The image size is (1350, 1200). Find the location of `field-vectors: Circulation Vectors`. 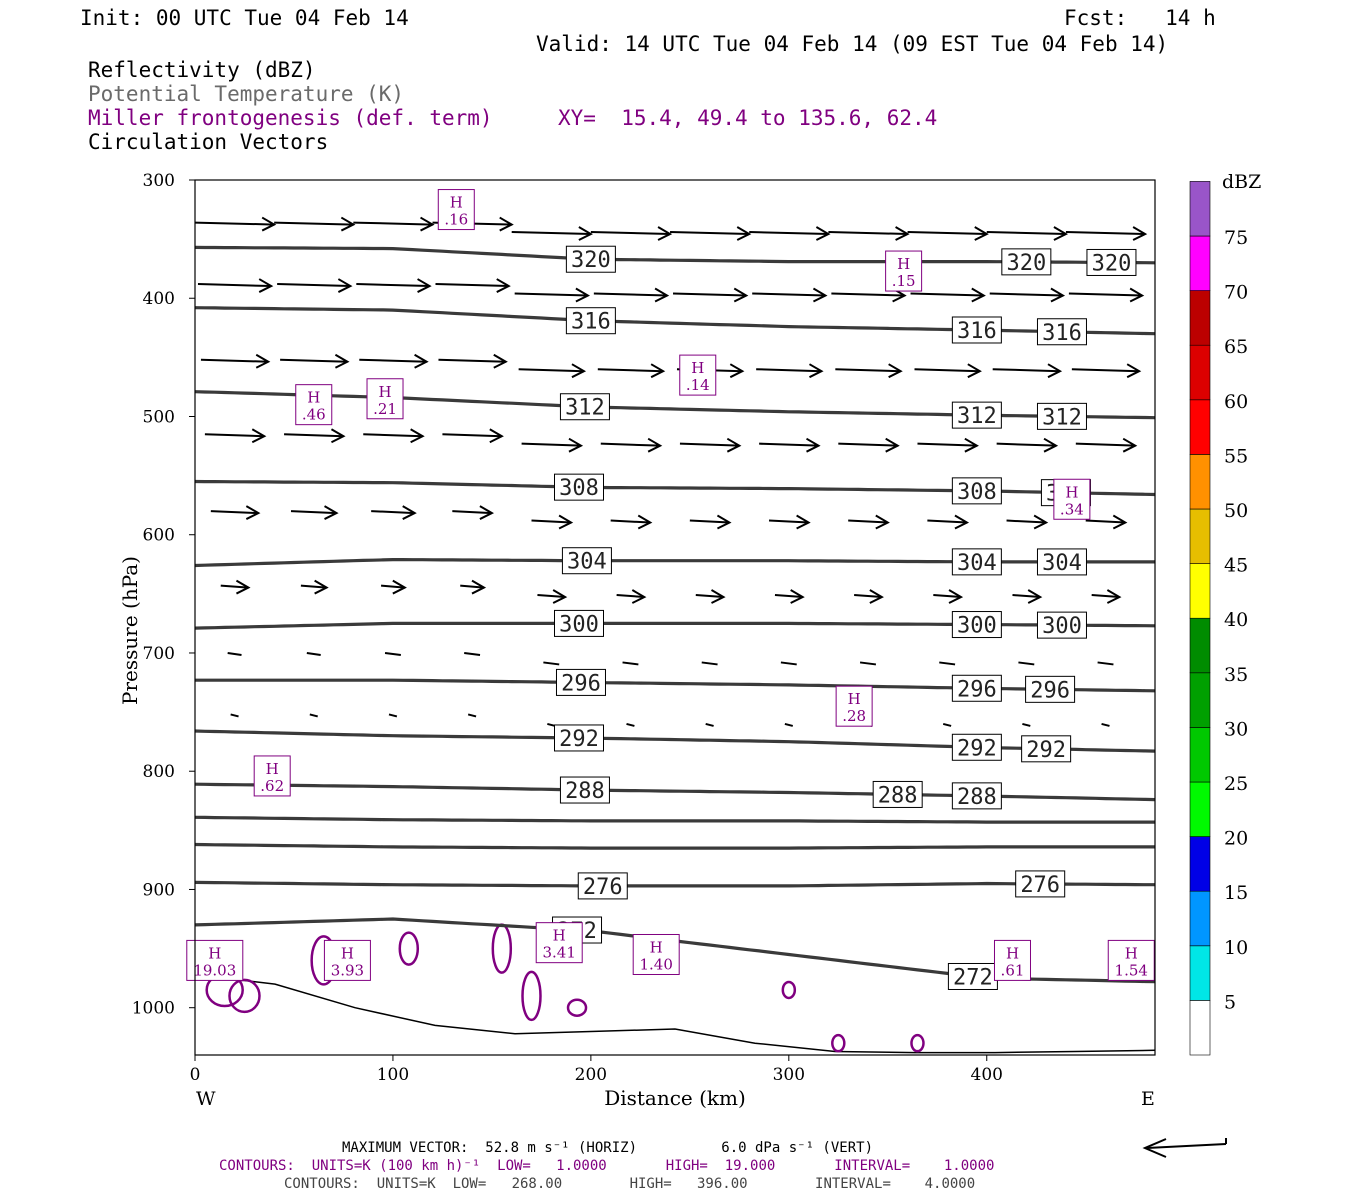

field-vectors: Circulation Vectors is located at coordinates (208, 142).